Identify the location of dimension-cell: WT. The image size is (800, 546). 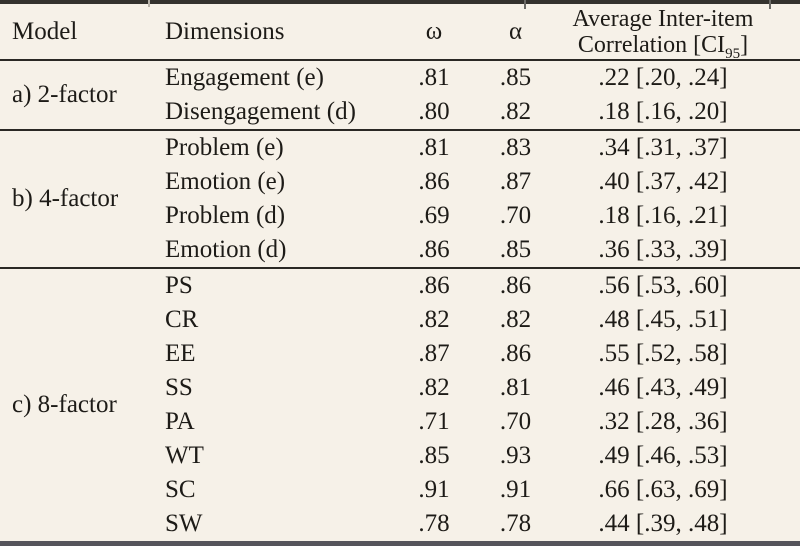
(184, 455).